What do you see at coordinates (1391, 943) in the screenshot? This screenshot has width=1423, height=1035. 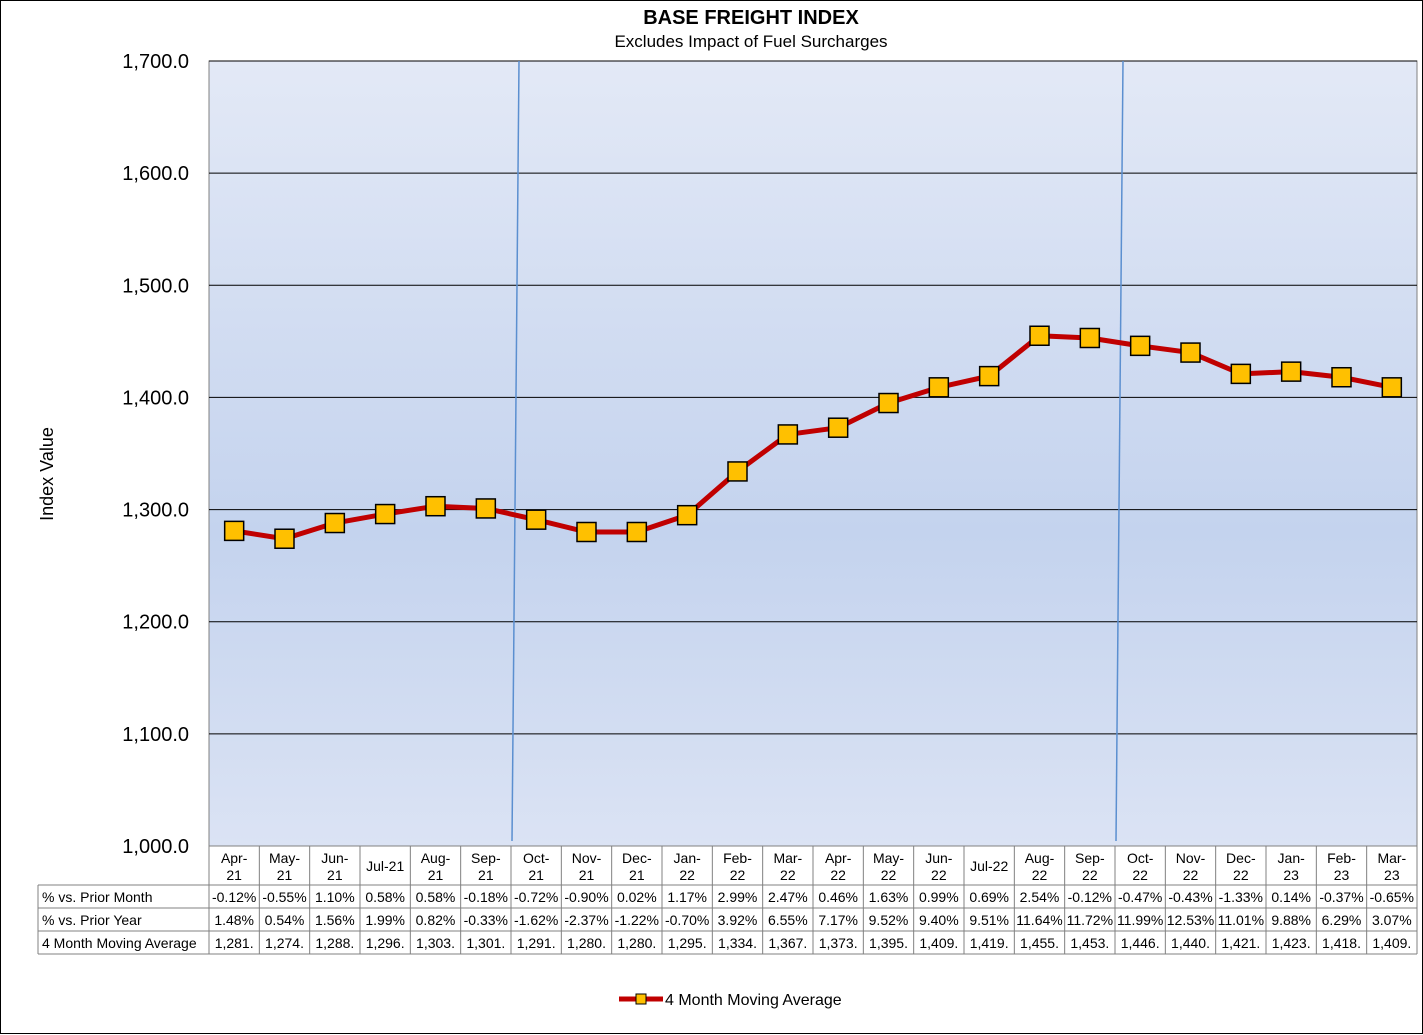 I see `table-cell: 1,409.` at bounding box center [1391, 943].